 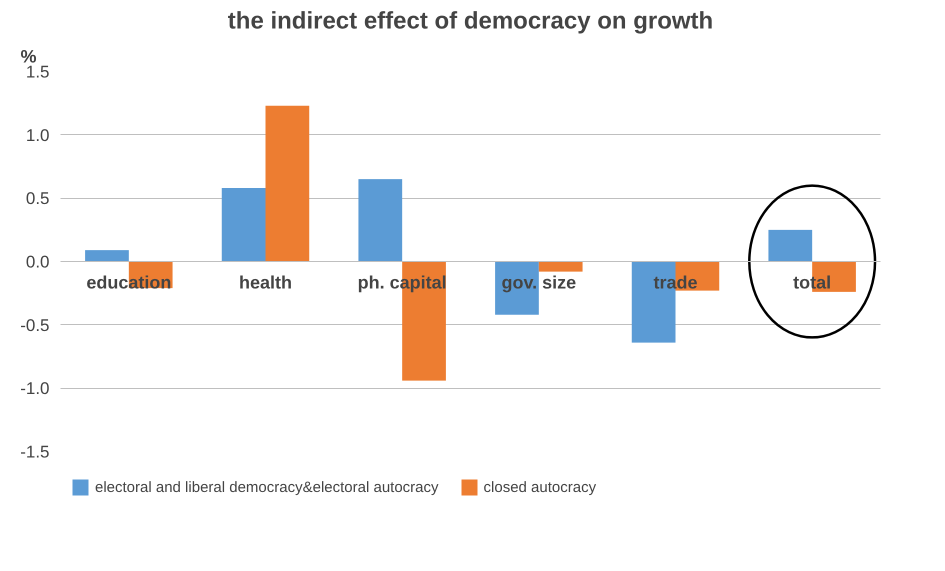 I want to click on y-tick-label: -0.5, so click(x=35, y=325).